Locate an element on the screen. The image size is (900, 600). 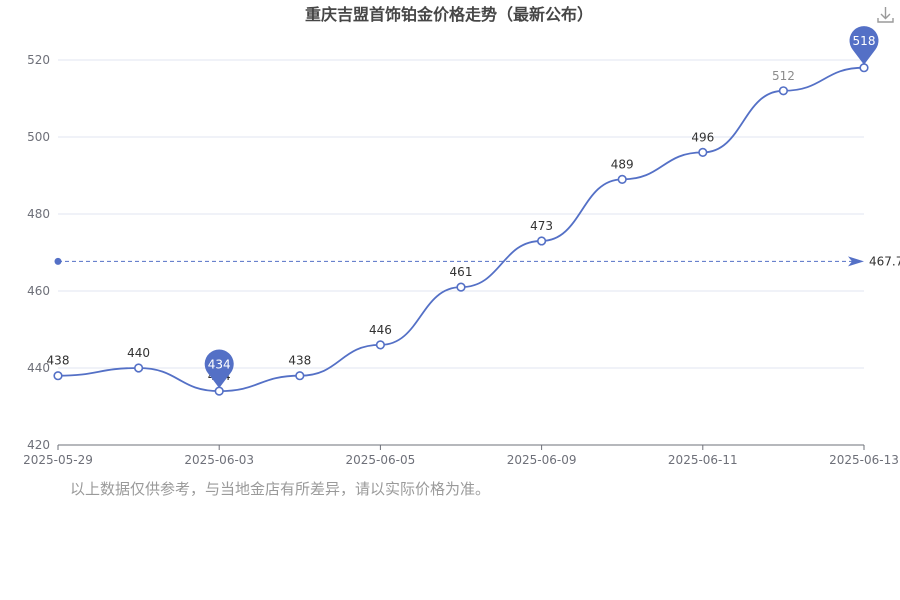
data-label: 473 is located at coordinates (541, 226).